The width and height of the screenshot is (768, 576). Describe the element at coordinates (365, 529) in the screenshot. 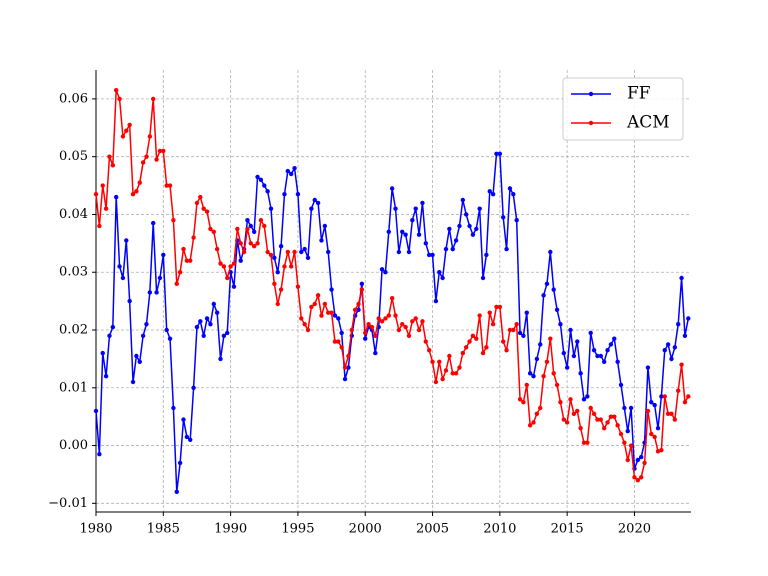

I see `x-tick-label: 2000` at that location.